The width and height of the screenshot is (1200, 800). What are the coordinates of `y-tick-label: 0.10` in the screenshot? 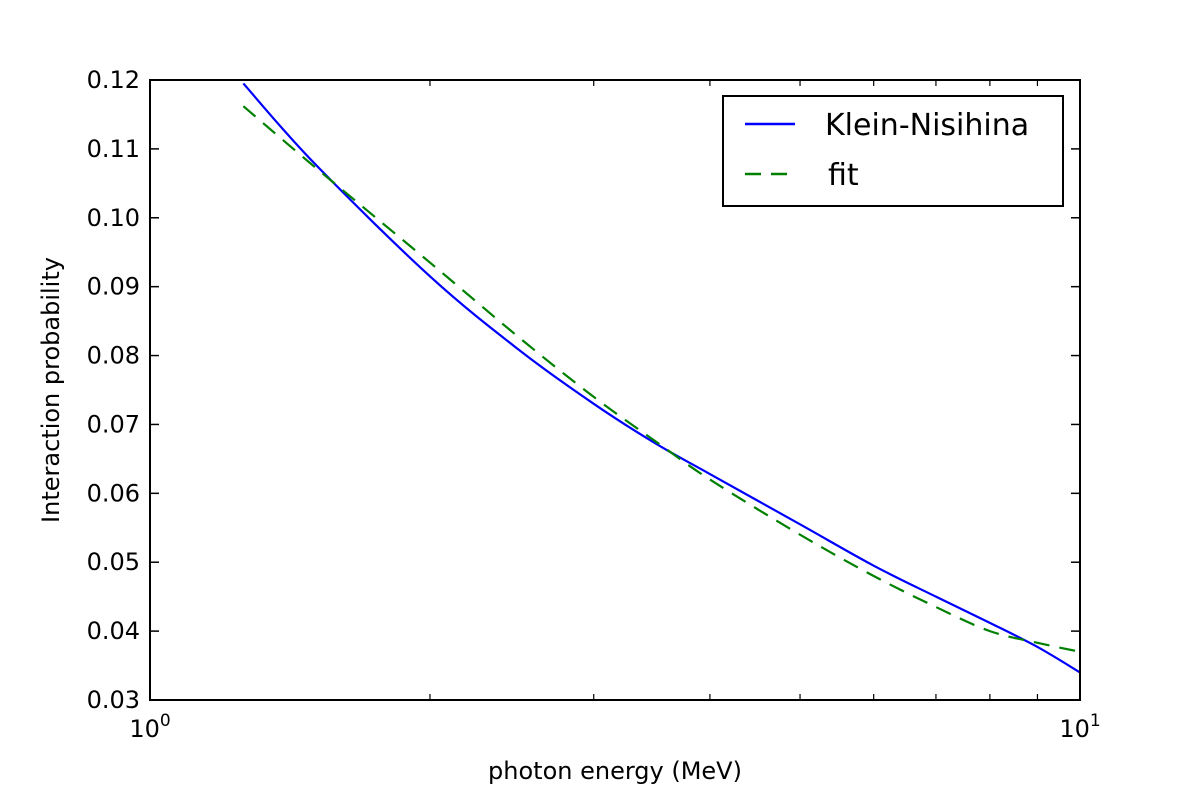 It's located at (113, 218).